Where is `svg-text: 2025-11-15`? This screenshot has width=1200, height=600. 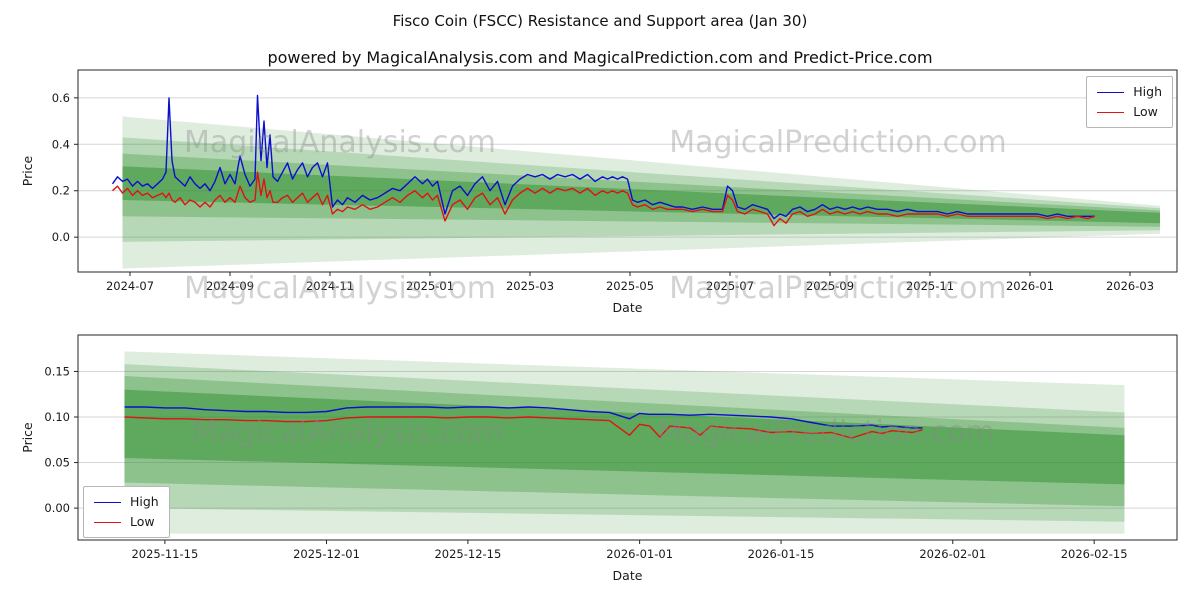 svg-text: 2025-11-15 is located at coordinates (164, 554).